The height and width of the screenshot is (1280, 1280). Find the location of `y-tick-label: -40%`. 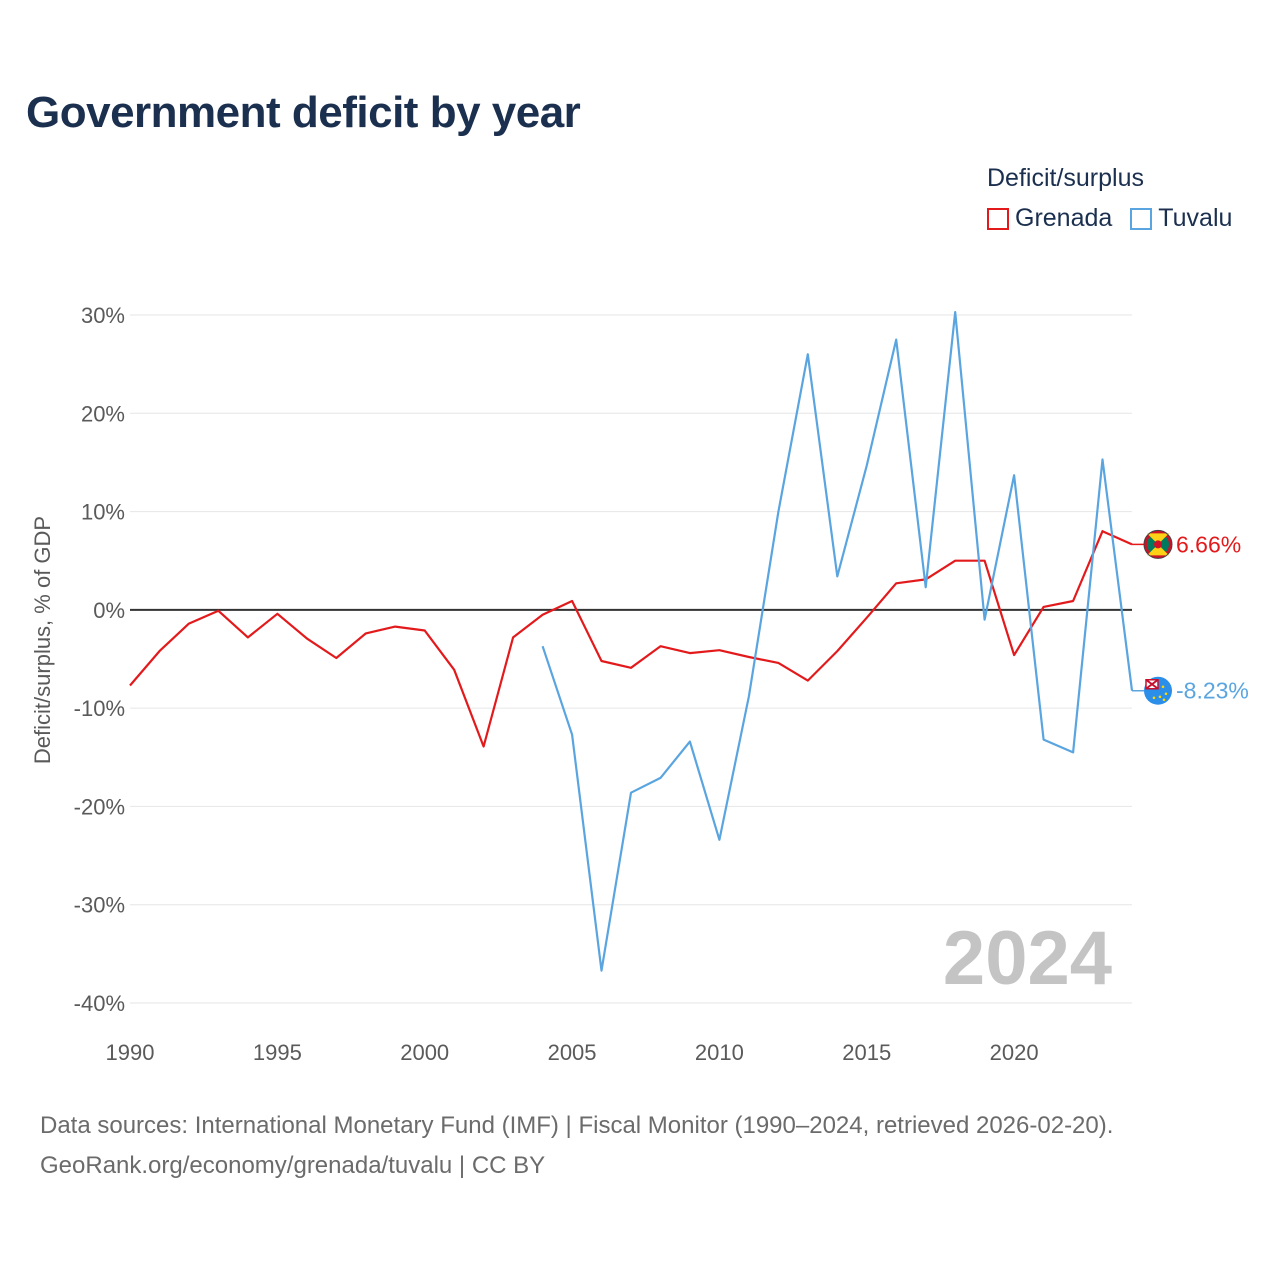

y-tick-label: -40% is located at coordinates (99, 1003).